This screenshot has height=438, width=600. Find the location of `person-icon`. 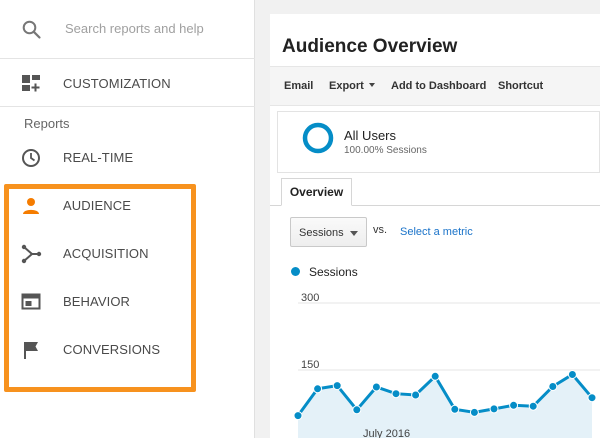

person-icon is located at coordinates (32, 206).